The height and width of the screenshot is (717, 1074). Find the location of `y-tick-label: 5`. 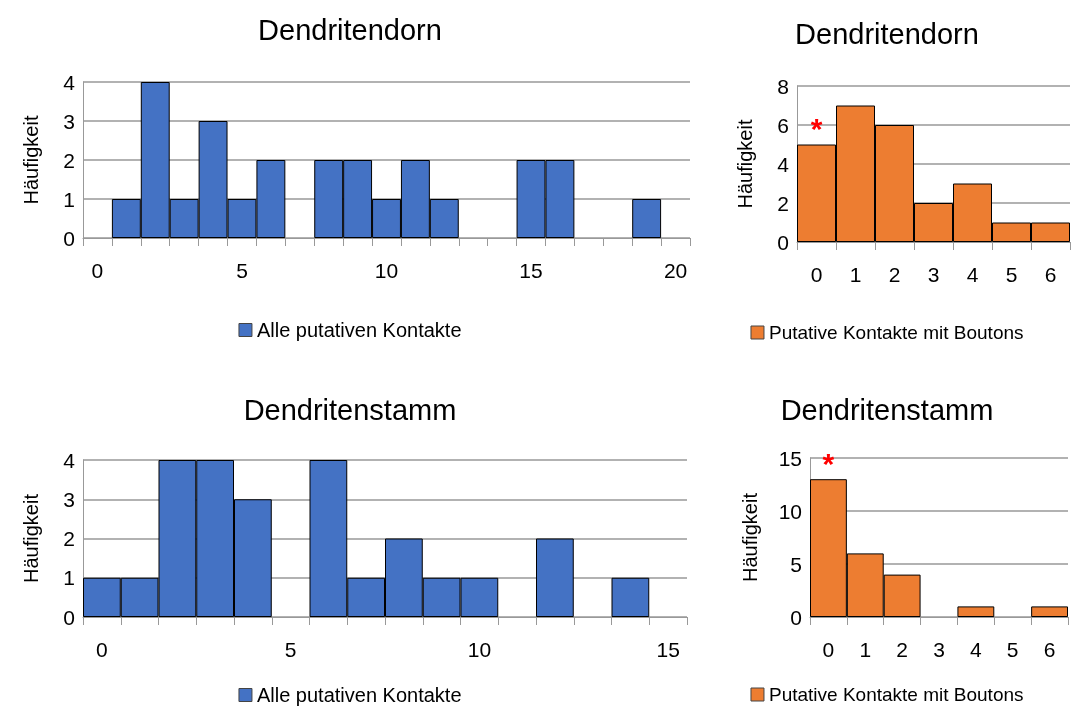

y-tick-label: 5 is located at coordinates (796, 564).